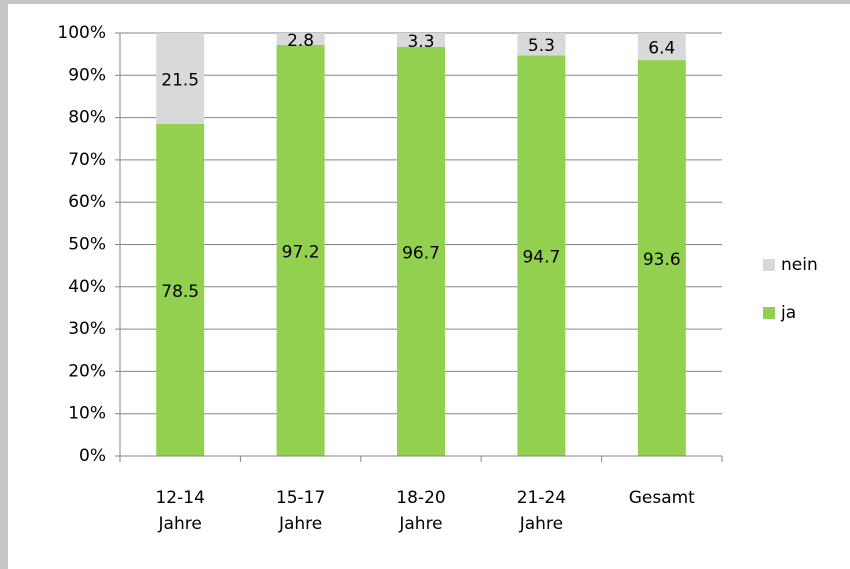 Image resolution: width=850 pixels, height=569 pixels. I want to click on data-label: 78.5, so click(180, 292).